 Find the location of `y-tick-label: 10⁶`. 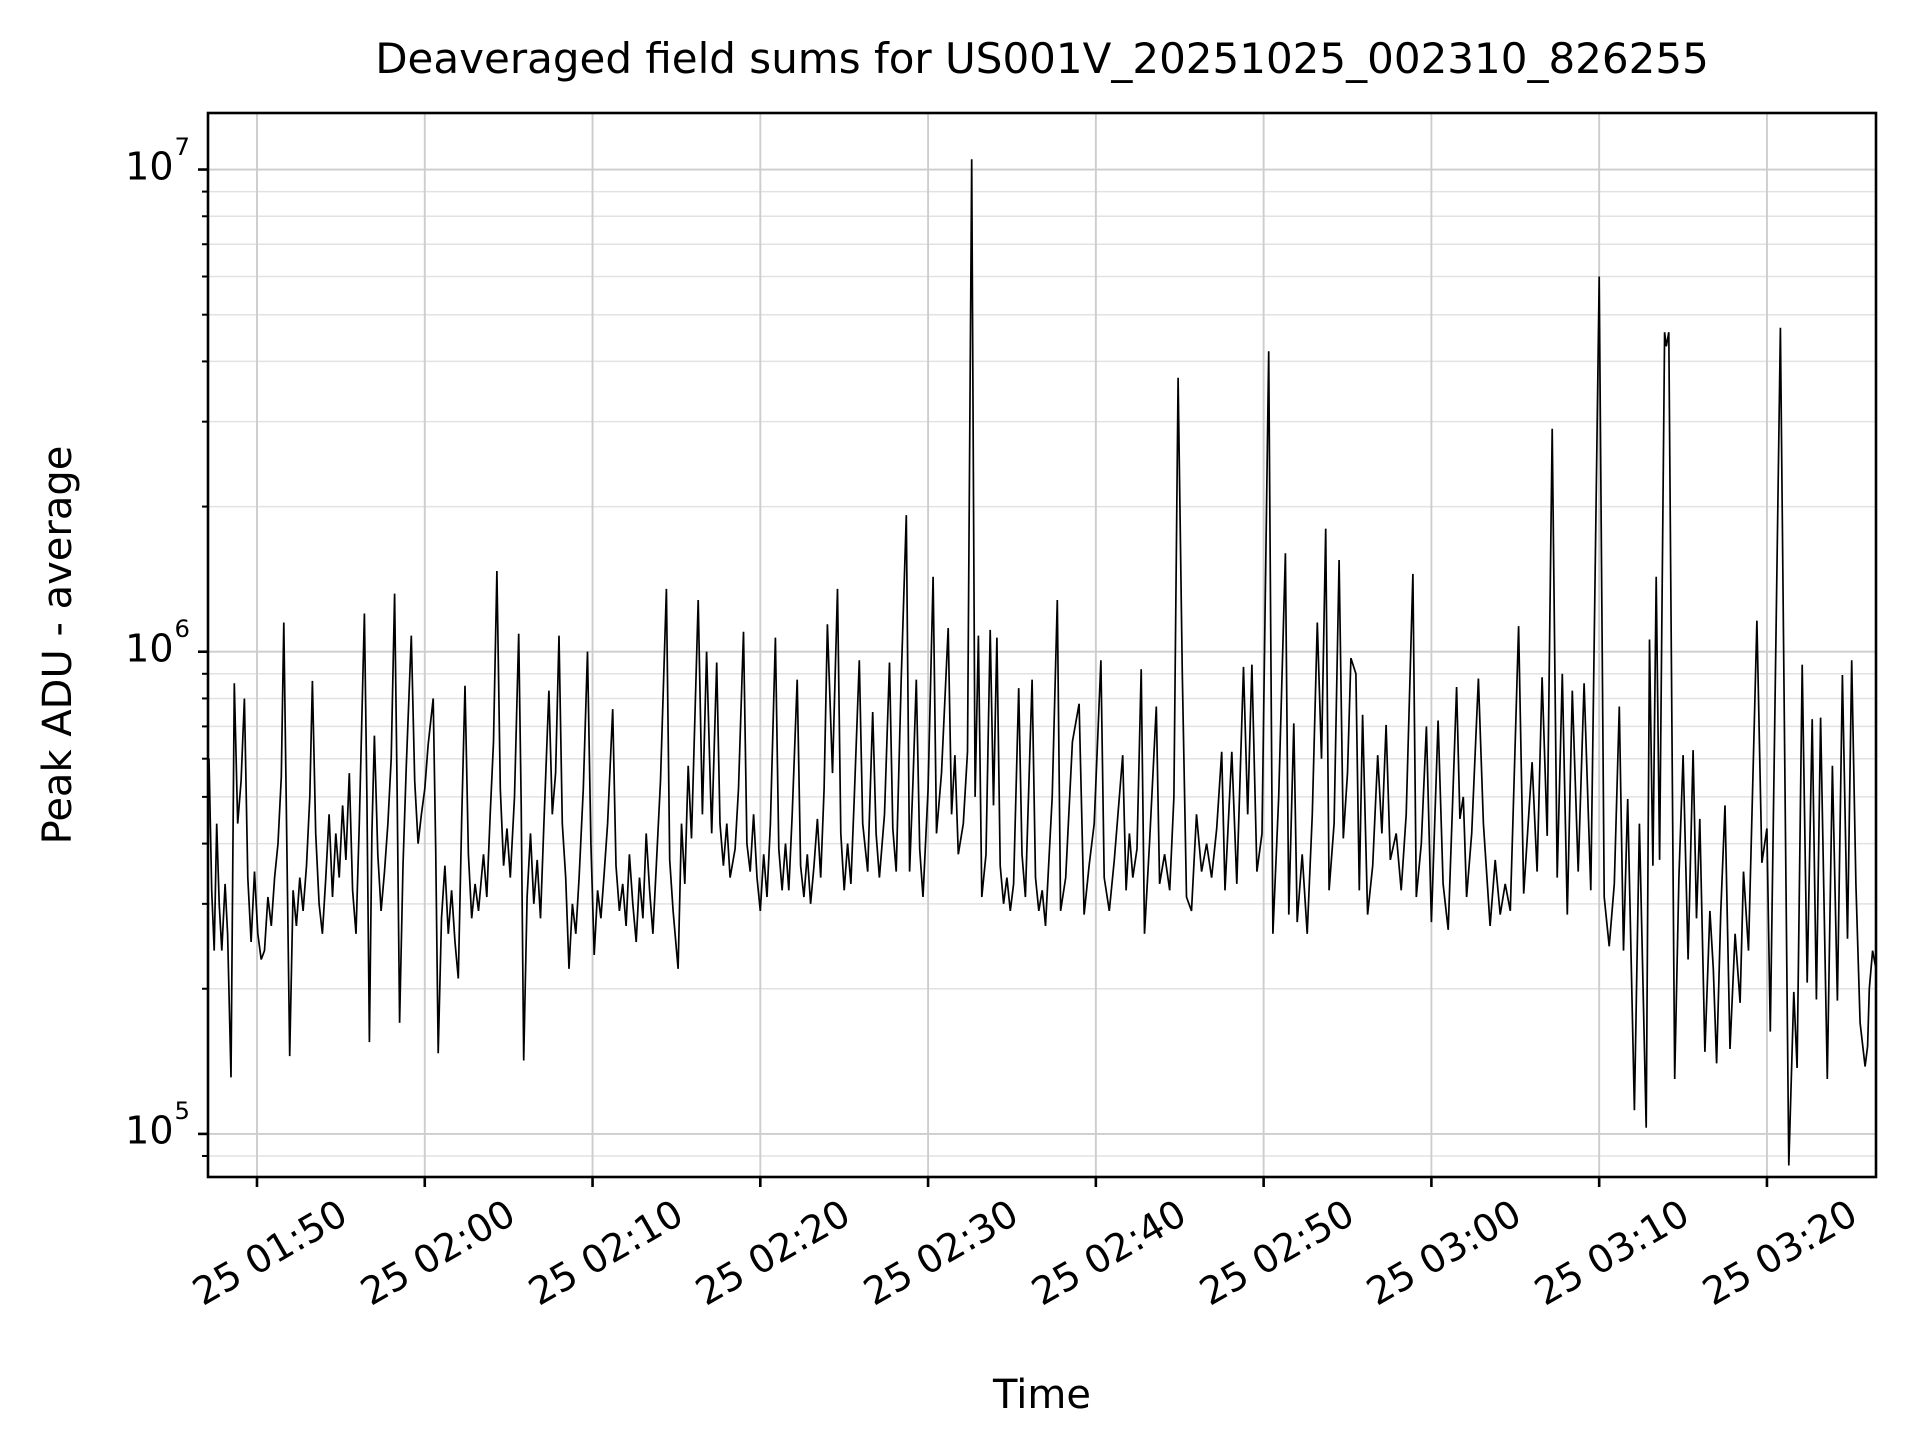

y-tick-label: 10⁶ is located at coordinates (157, 642).